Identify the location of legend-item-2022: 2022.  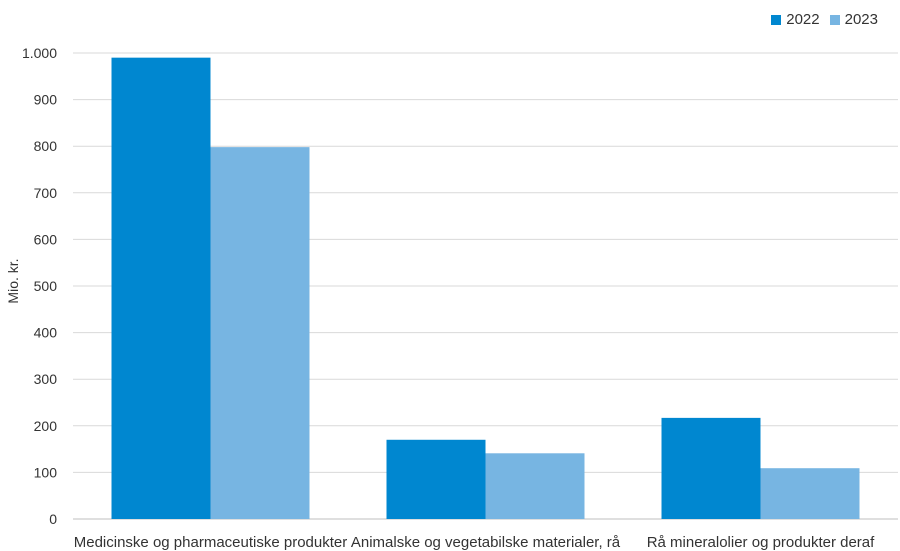
(795, 19).